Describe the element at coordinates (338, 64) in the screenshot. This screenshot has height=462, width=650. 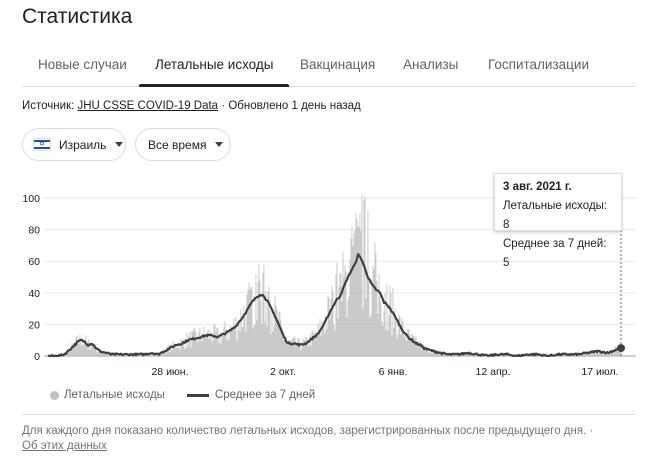
I see `tab-vaccination: Вакцинация` at that location.